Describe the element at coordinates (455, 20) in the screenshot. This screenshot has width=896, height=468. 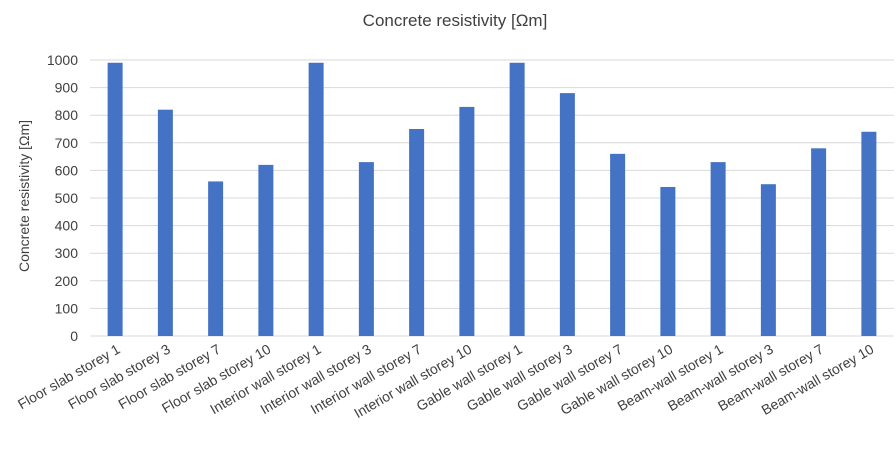
I see `chart-title: Concrete resistivity [Ωm]` at that location.